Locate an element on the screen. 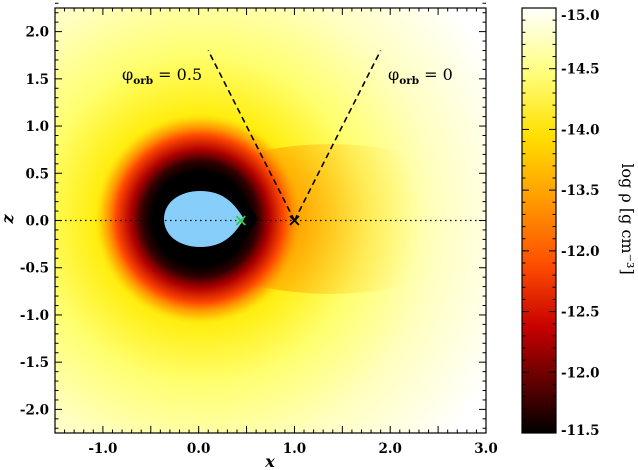  companion-marker-stroke-b is located at coordinates (294, 220).